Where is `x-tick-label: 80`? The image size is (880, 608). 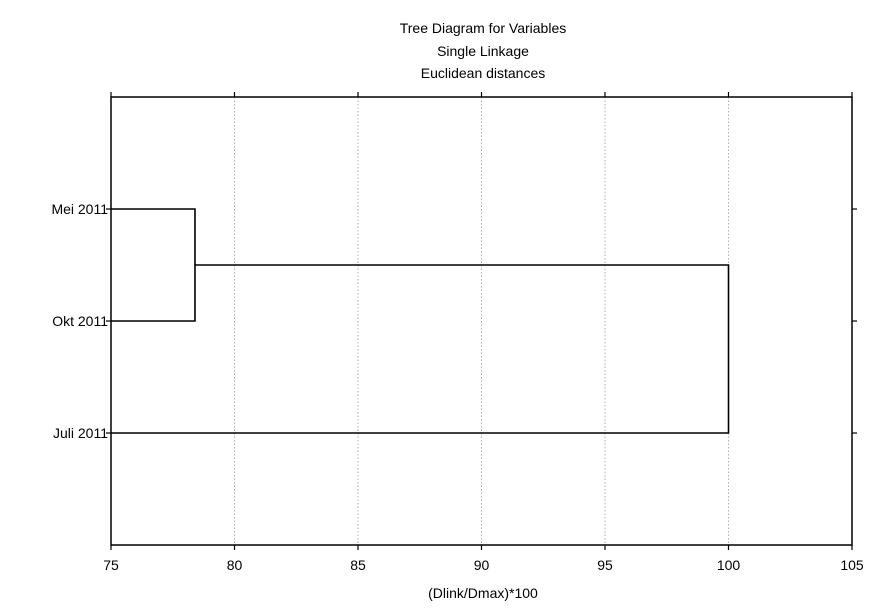
x-tick-label: 80 is located at coordinates (235, 565).